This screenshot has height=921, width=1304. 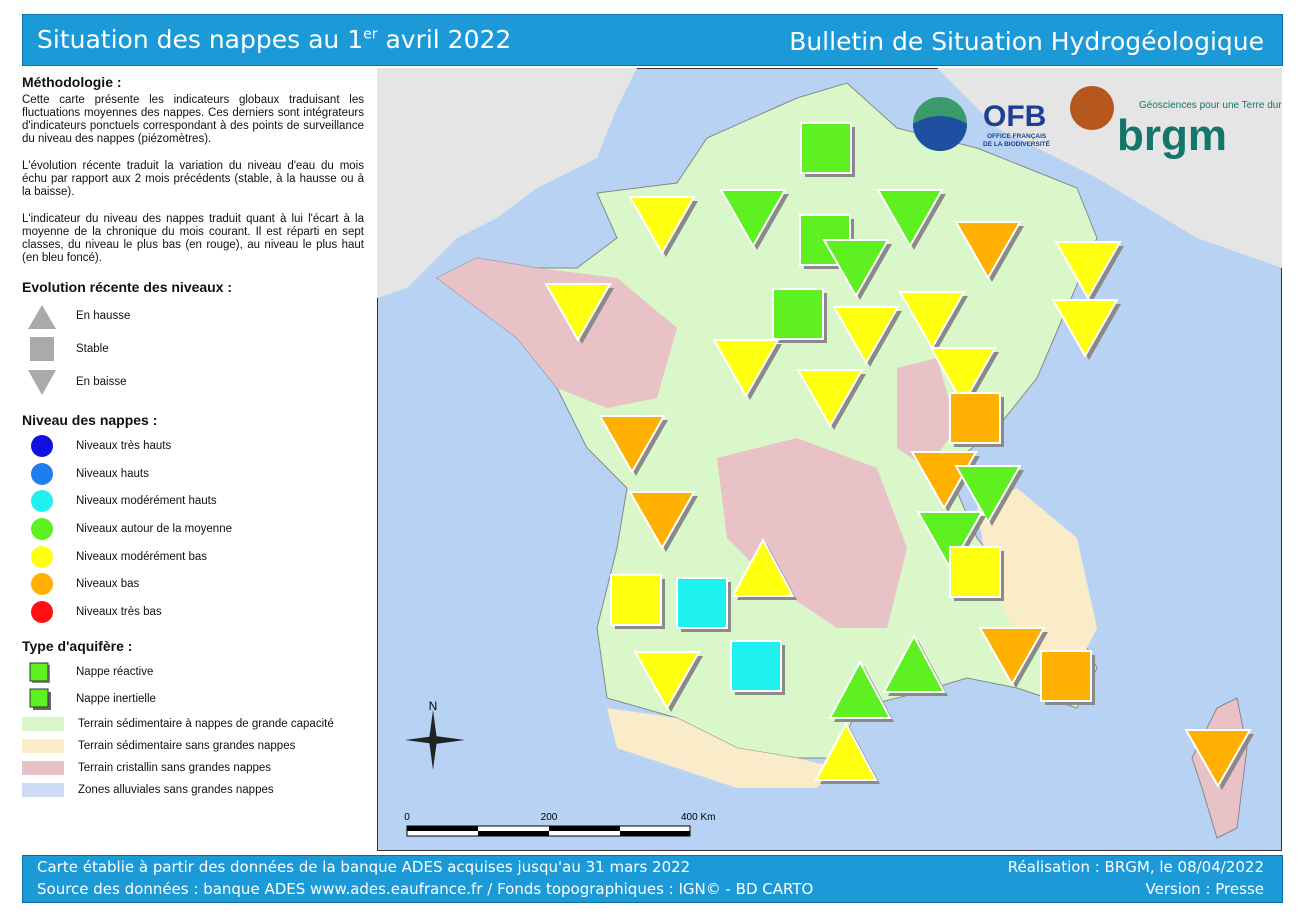 What do you see at coordinates (1210, 105) in the screenshot?
I see `logo-text: Géosciences pour une Terre durable` at bounding box center [1210, 105].